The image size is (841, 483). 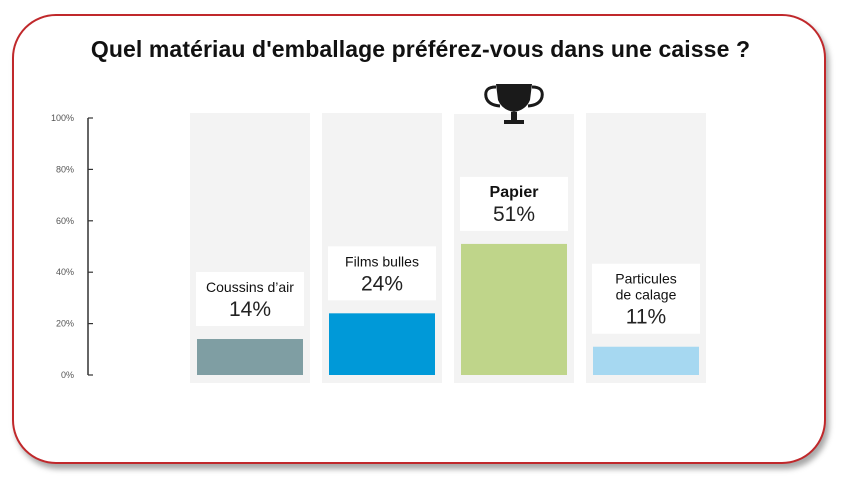 What do you see at coordinates (65, 324) in the screenshot?
I see `y-tick-label: 20%` at bounding box center [65, 324].